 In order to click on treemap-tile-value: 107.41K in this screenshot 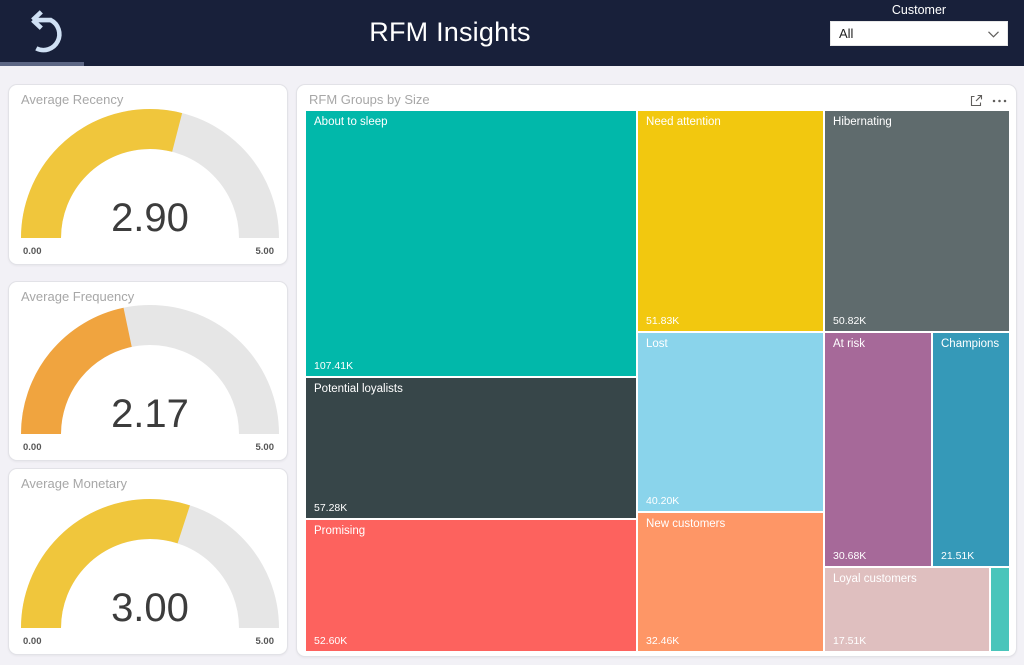, I will do `click(334, 365)`.